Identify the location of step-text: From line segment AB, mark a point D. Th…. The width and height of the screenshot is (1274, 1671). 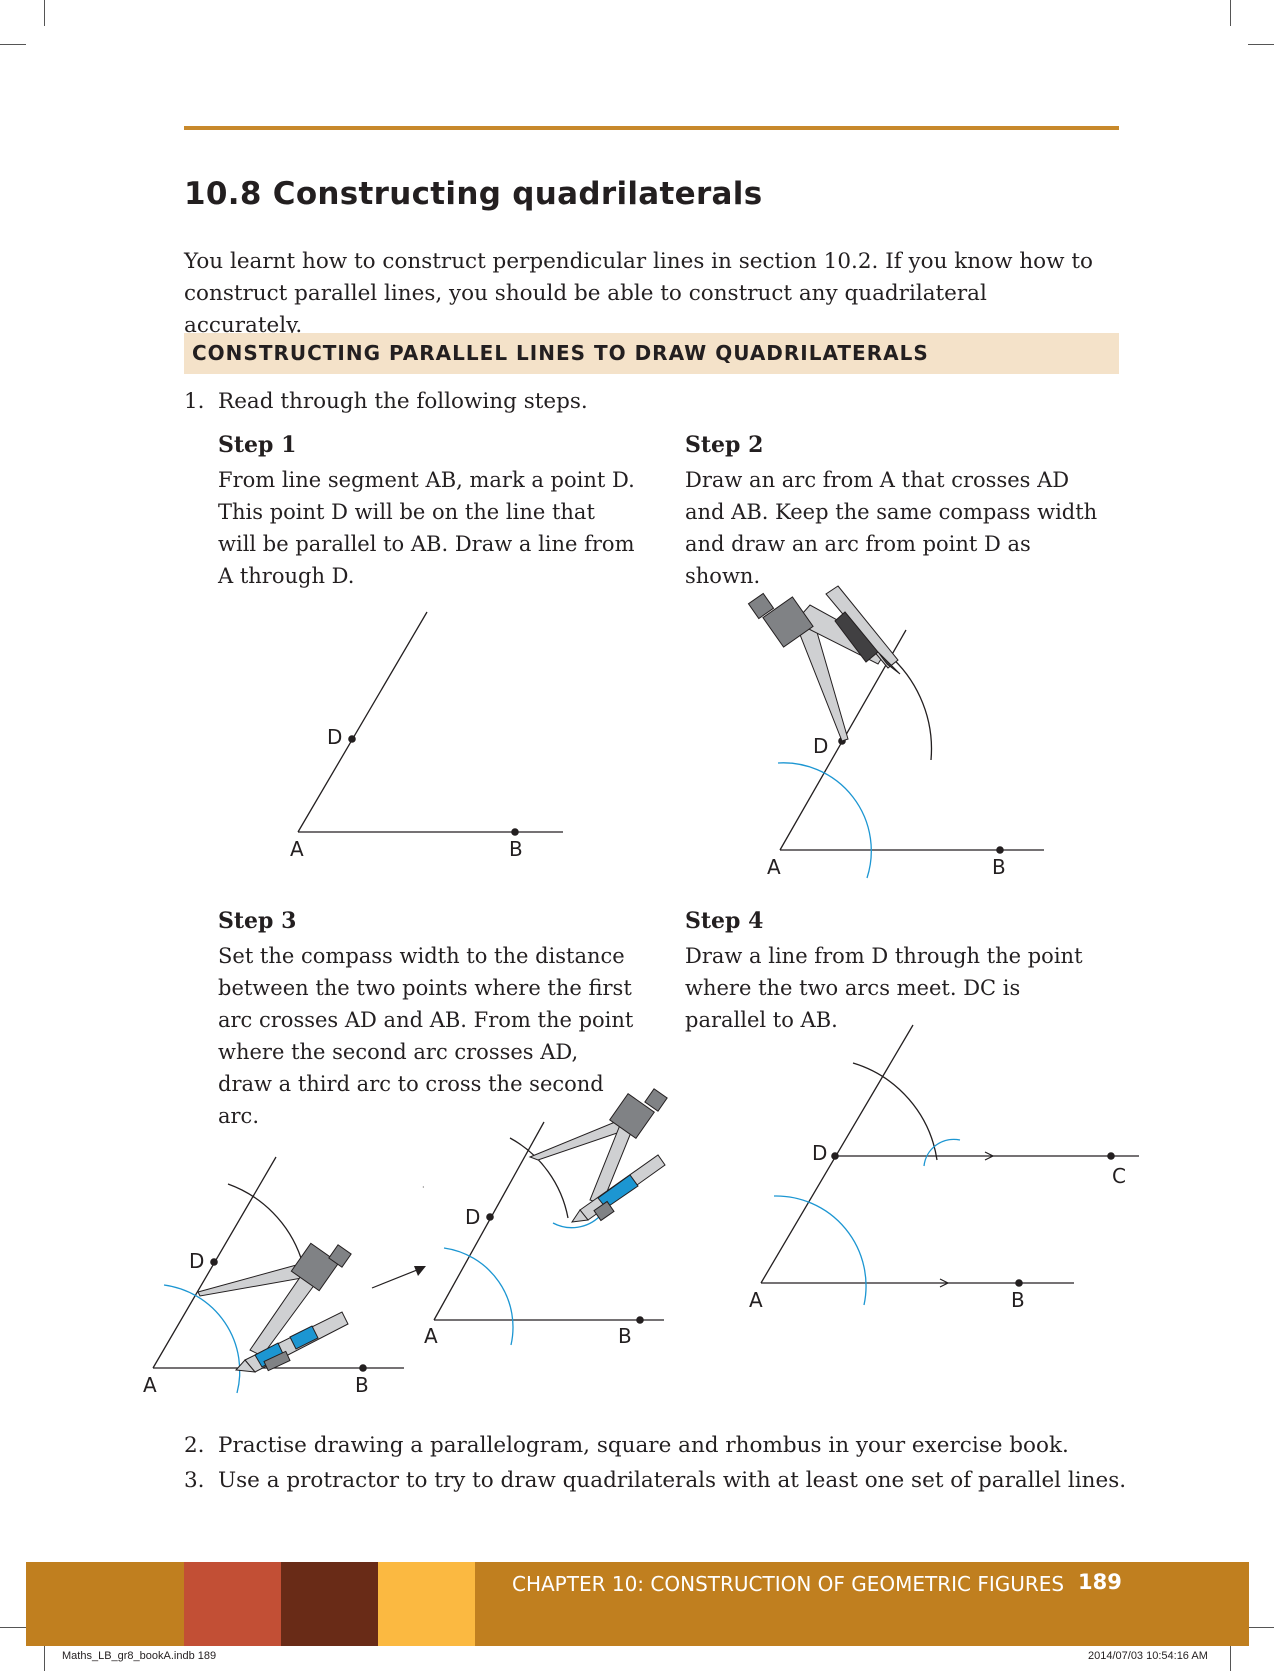
(426, 528).